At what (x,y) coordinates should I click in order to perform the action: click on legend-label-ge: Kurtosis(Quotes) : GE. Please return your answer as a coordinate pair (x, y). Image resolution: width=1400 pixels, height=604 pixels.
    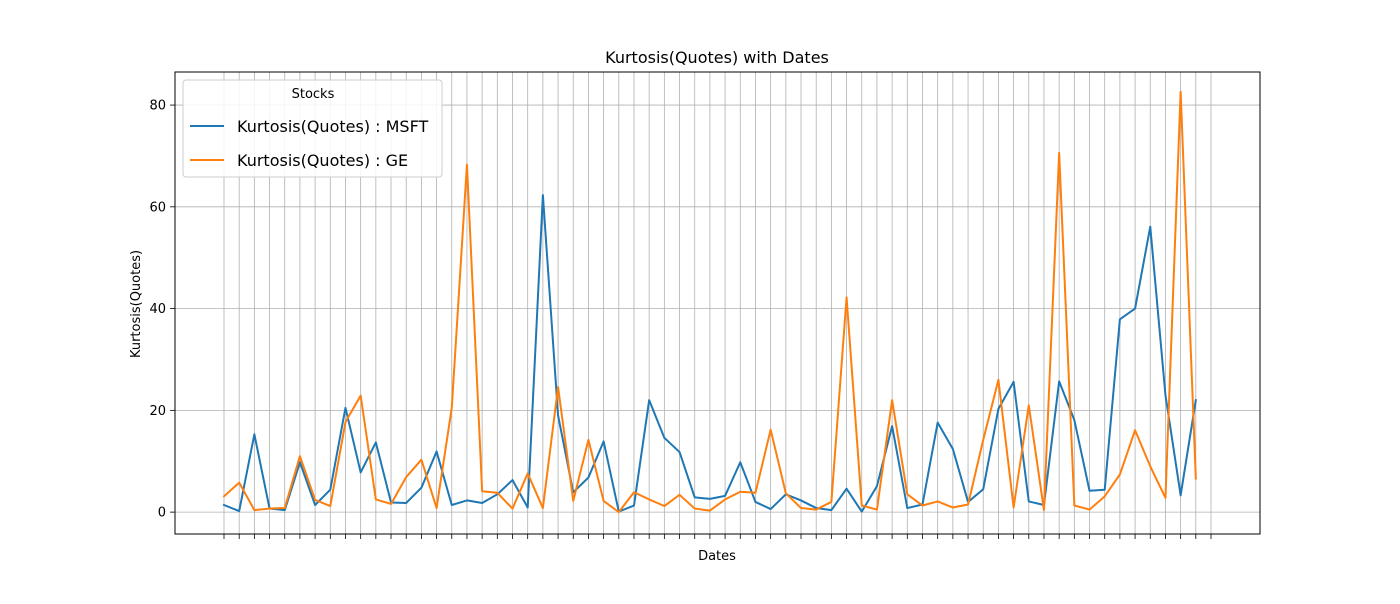
    Looking at the image, I should click on (322, 160).